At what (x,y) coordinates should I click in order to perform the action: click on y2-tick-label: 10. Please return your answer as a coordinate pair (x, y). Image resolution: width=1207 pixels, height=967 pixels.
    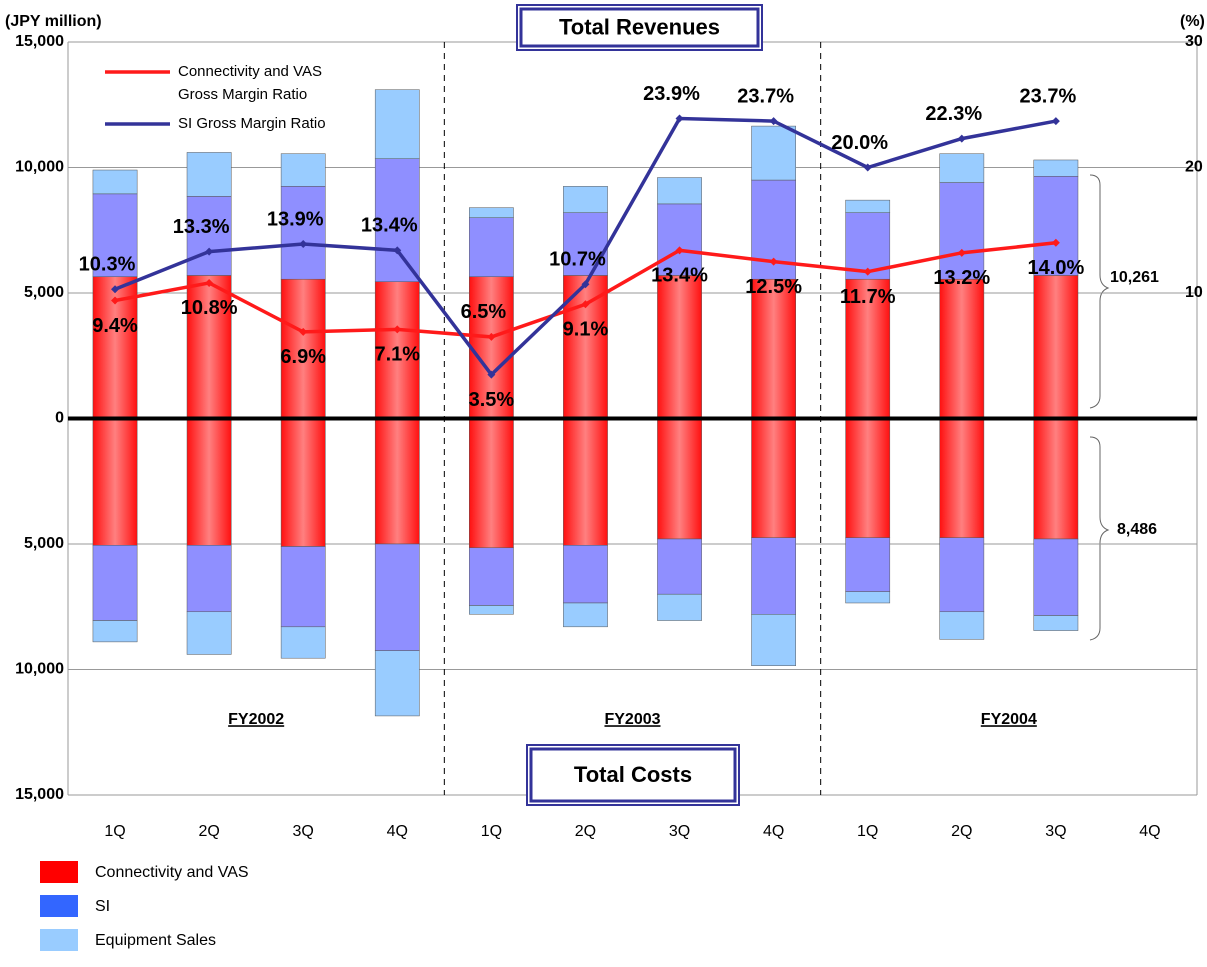
    Looking at the image, I should click on (1194, 292).